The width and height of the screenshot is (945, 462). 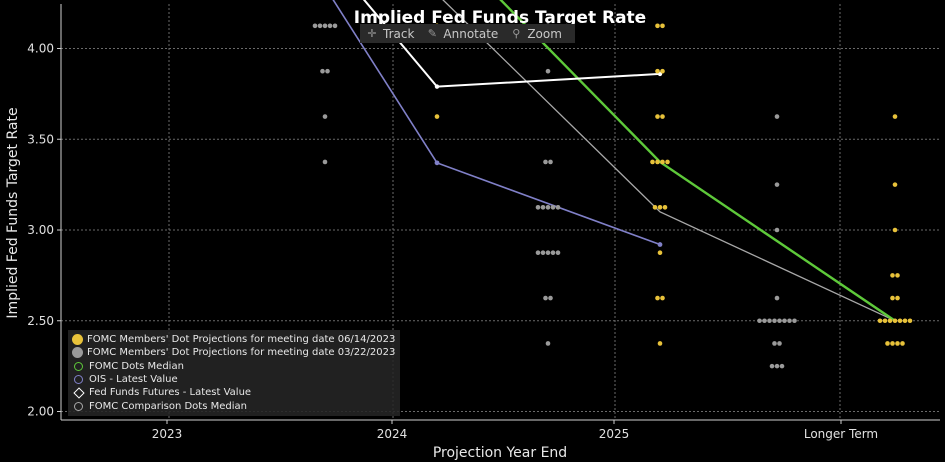 What do you see at coordinates (500, 18) in the screenshot?
I see `chart-title: Implied Fed Funds Target Rate` at bounding box center [500, 18].